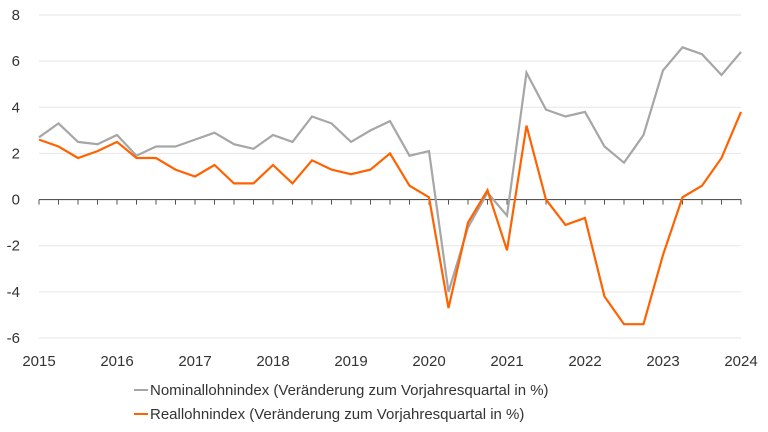 This screenshot has height=432, width=768. I want to click on y-tick-label: 6, so click(16, 61).